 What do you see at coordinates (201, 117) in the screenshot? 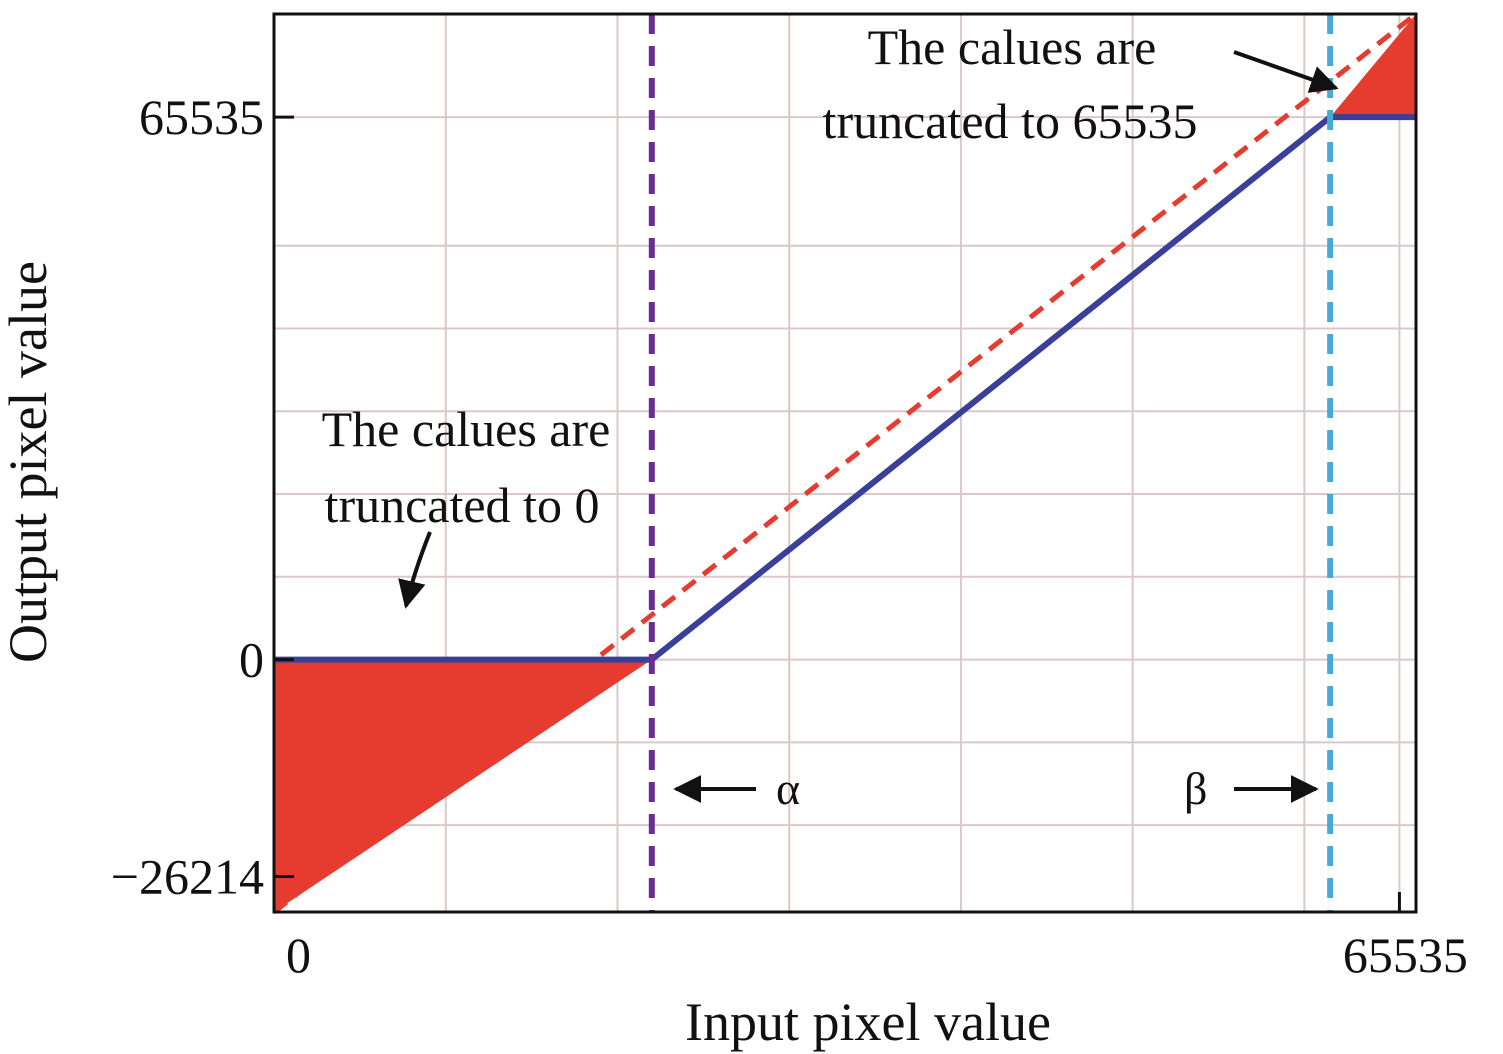
I see `y-tick-label: 65535` at bounding box center [201, 117].